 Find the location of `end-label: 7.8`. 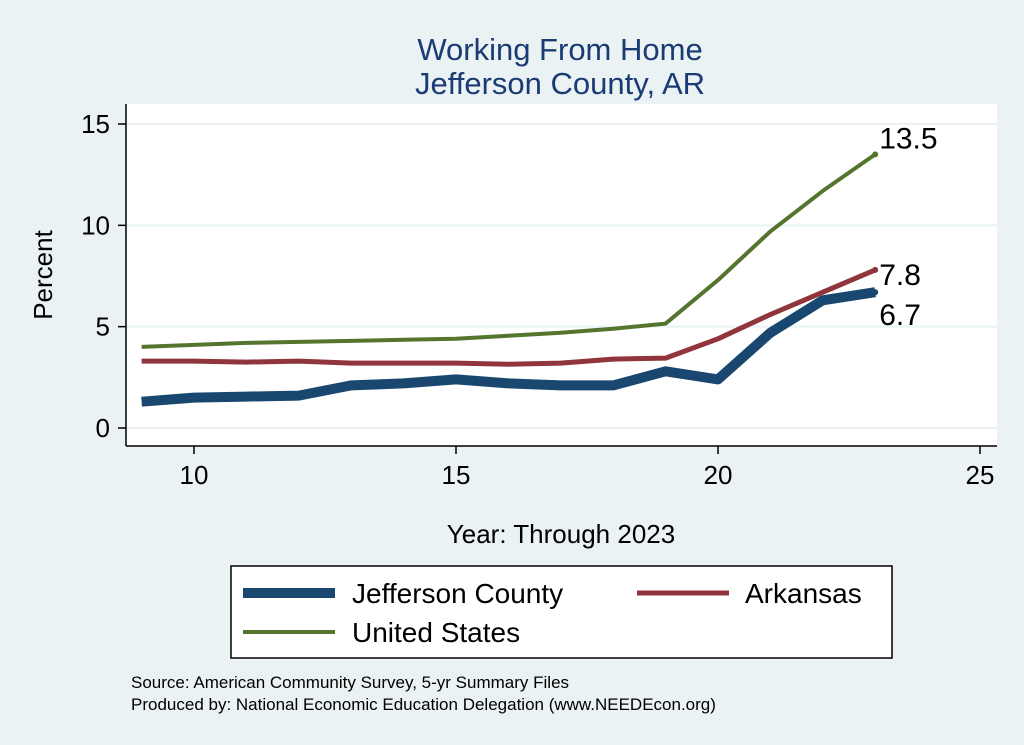

end-label: 7.8 is located at coordinates (900, 275).